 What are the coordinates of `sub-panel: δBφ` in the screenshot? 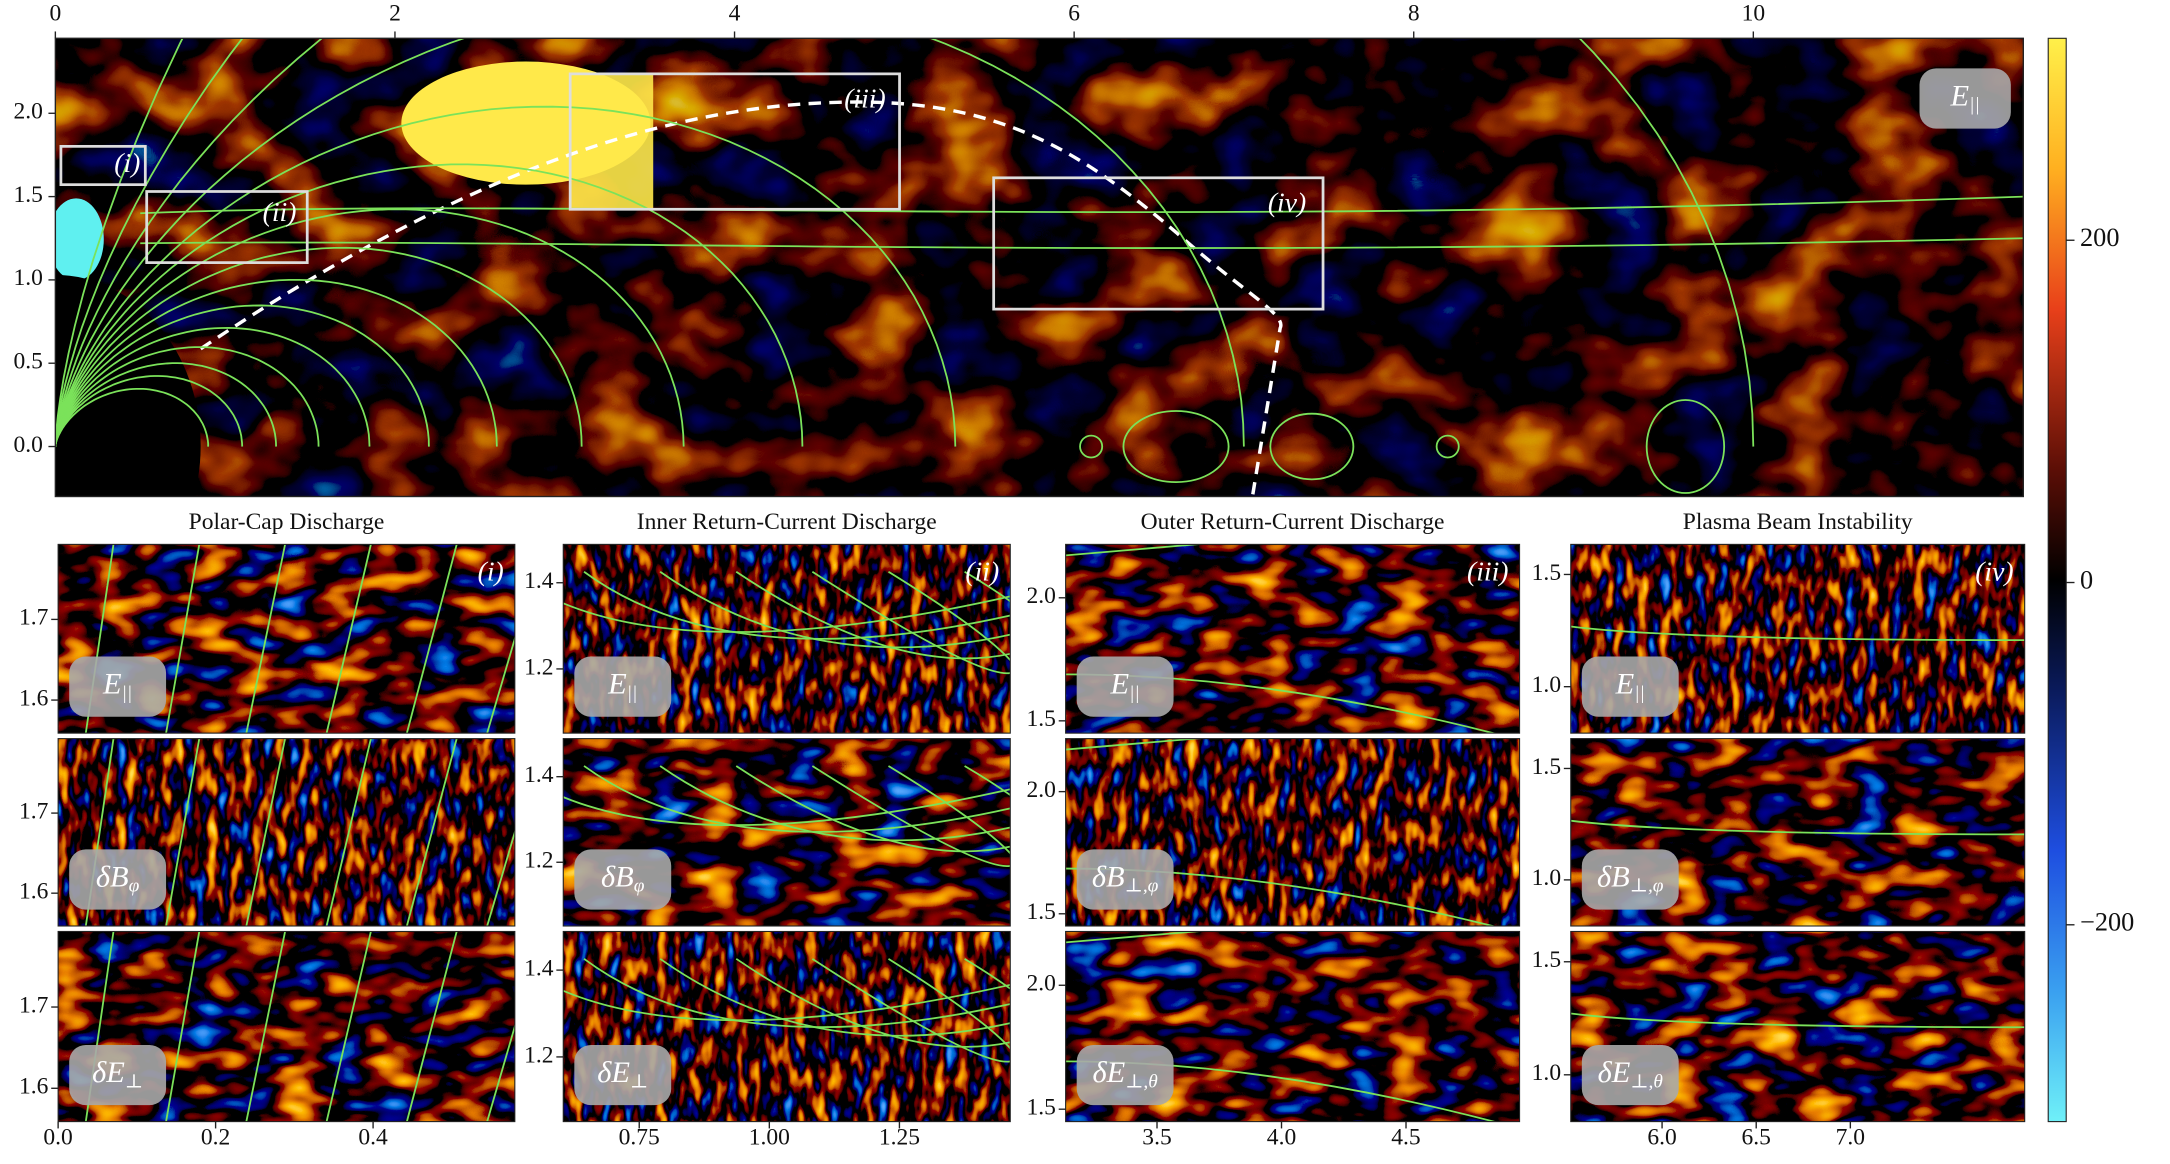 It's located at (286, 832).